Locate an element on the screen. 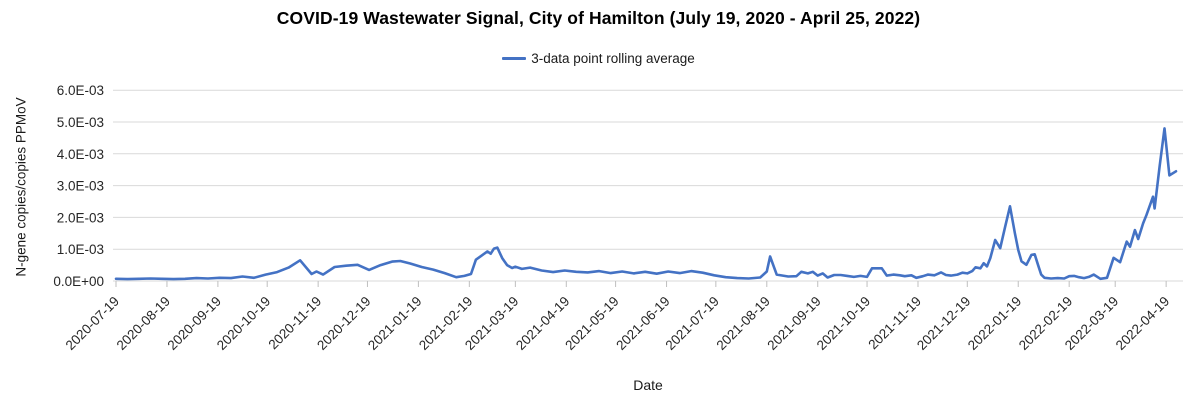  x-tick-label: 2020-10-19 is located at coordinates (243, 323).